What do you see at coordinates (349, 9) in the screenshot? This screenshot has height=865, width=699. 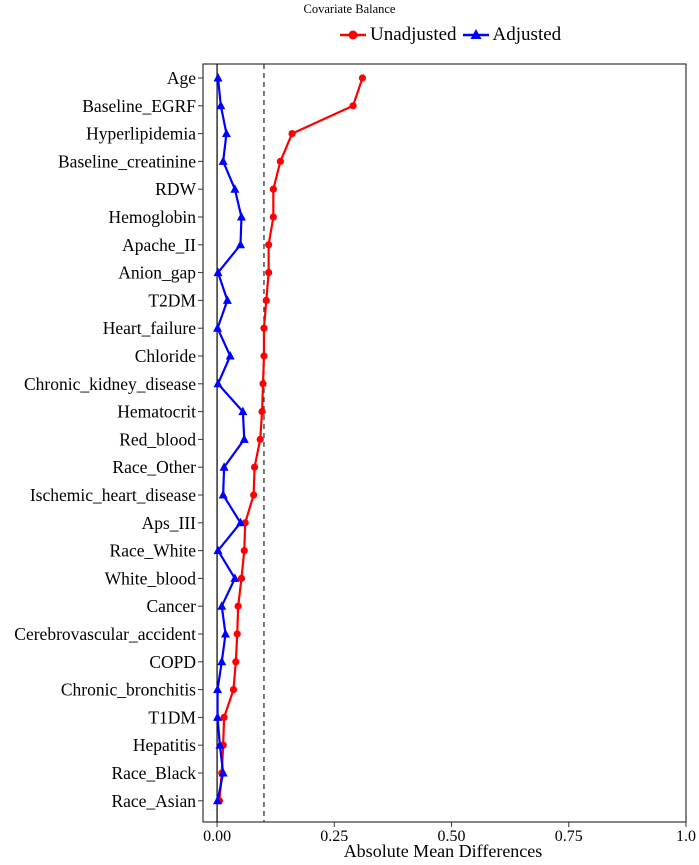 I see `chart-title: Covariate Balance` at bounding box center [349, 9].